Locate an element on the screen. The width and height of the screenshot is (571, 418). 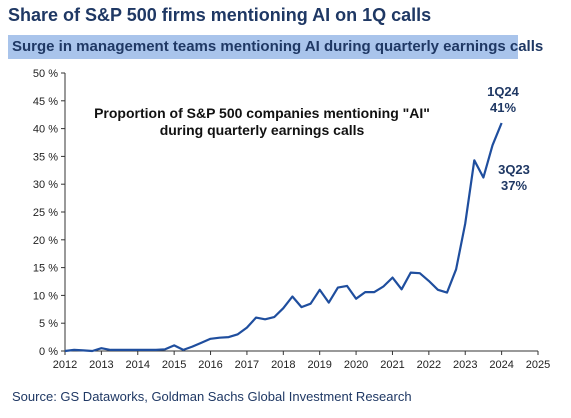
x-tick-label: 2015 is located at coordinates (174, 365).